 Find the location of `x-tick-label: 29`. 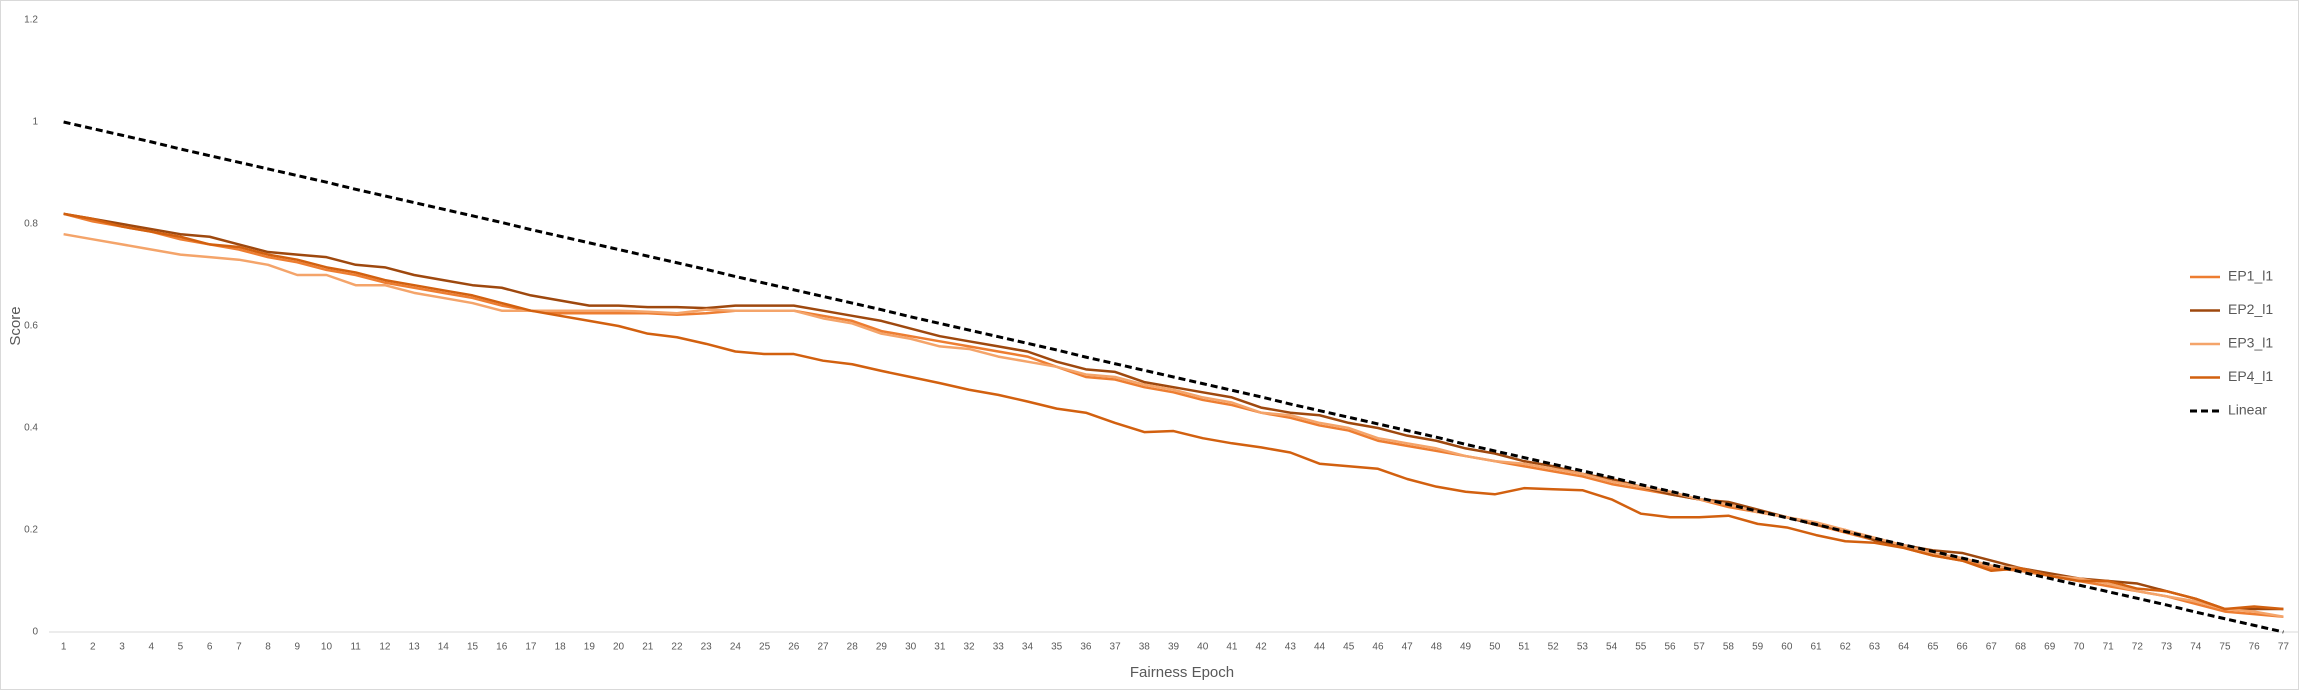

x-tick-label: 29 is located at coordinates (882, 647).